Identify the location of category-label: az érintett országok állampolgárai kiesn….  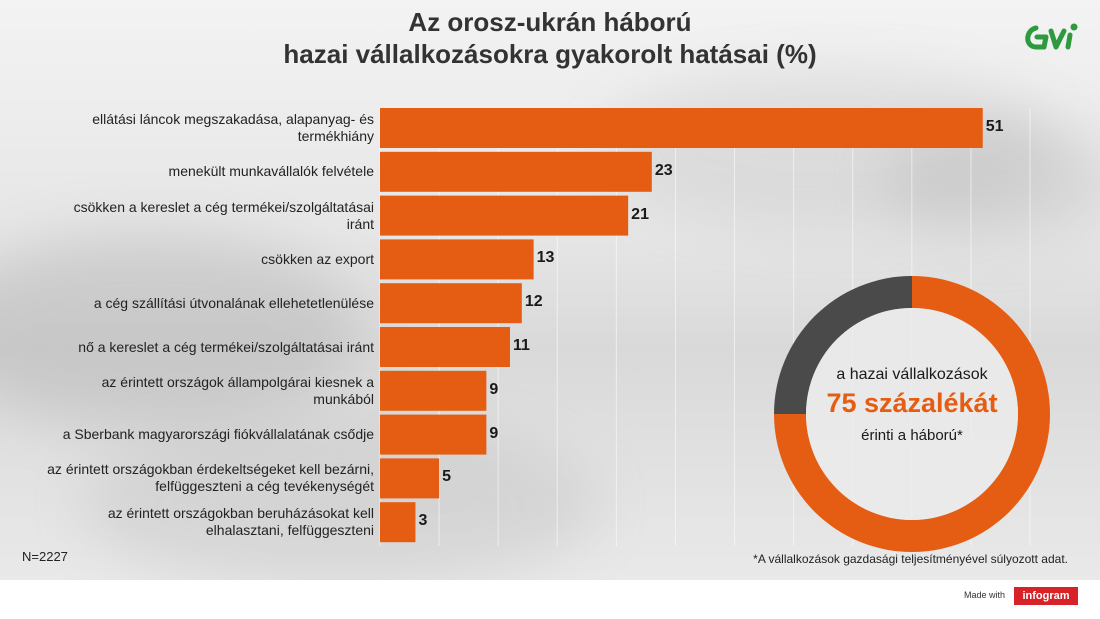
(237, 390).